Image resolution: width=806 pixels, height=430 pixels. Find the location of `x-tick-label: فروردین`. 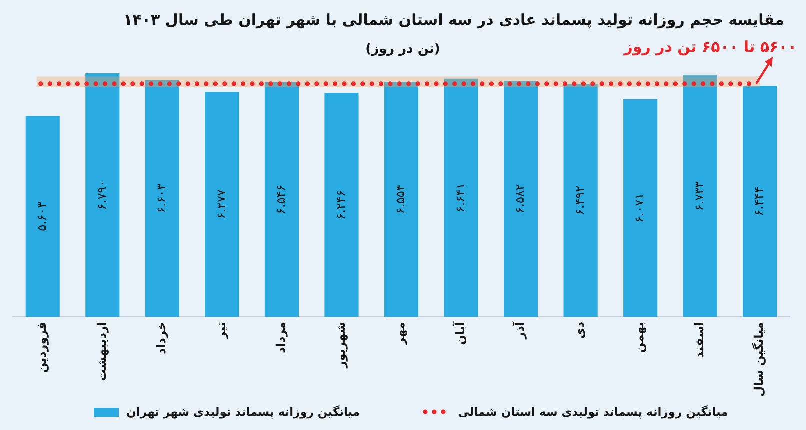

x-tick-label: فروردین is located at coordinates (42, 348).